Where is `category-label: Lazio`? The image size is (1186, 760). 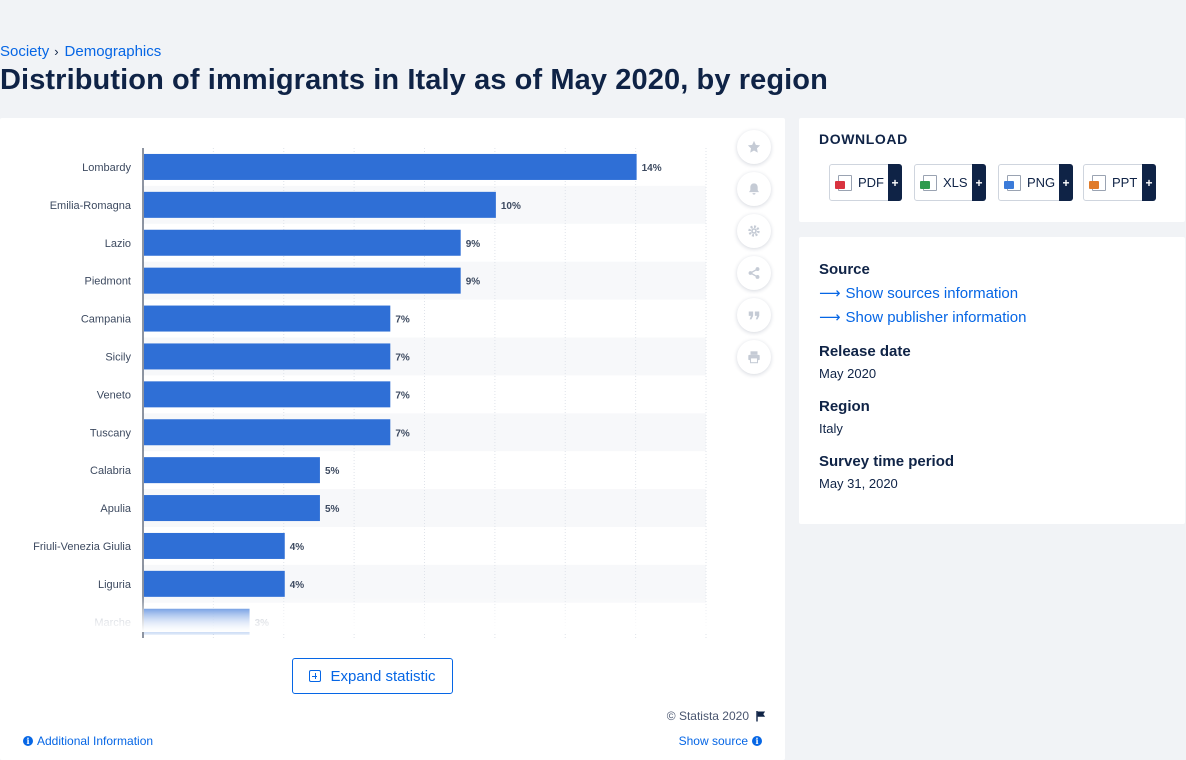 category-label: Lazio is located at coordinates (118, 244).